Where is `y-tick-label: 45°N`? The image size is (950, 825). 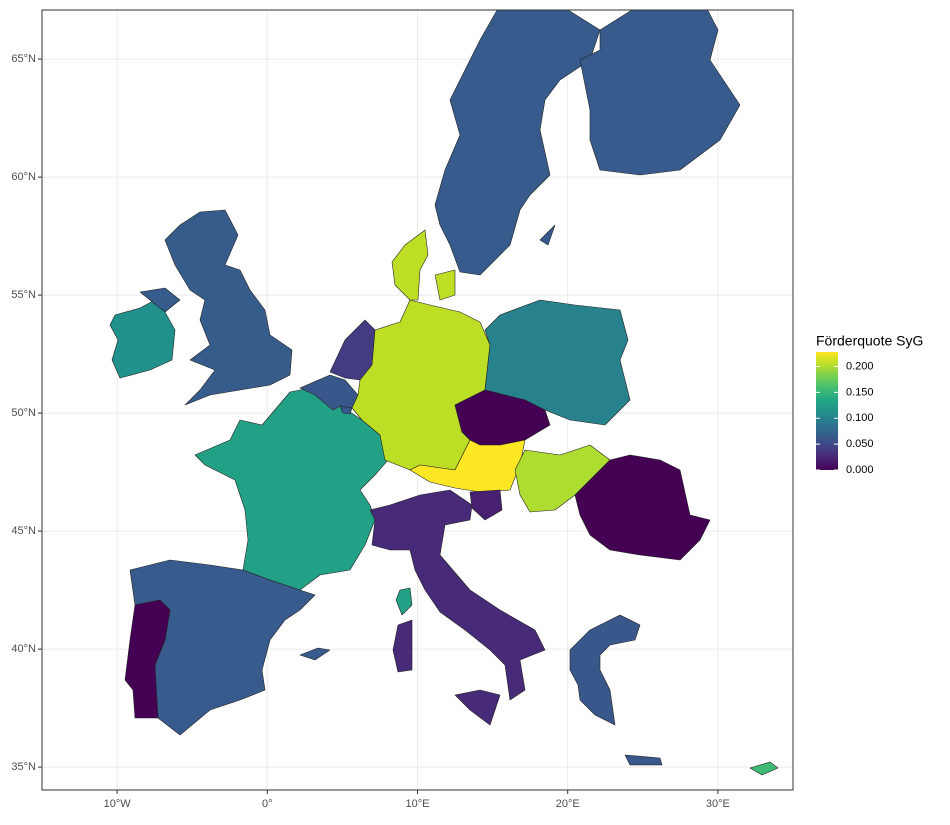 y-tick-label: 45°N is located at coordinates (23, 531).